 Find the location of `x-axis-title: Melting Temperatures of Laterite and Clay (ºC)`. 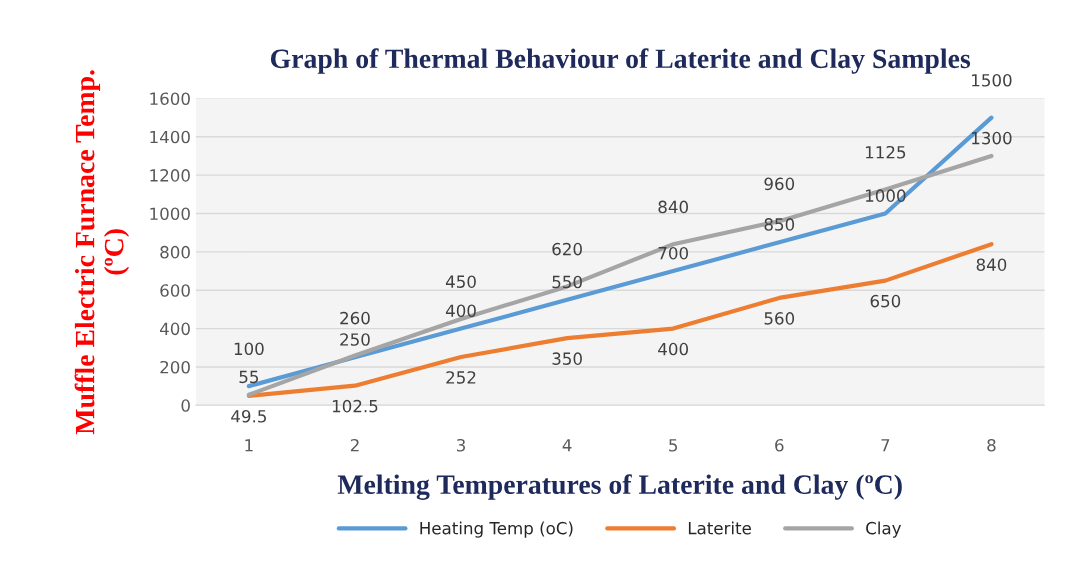

x-axis-title: Melting Temperatures of Laterite and Clay (ºC) is located at coordinates (619, 487).